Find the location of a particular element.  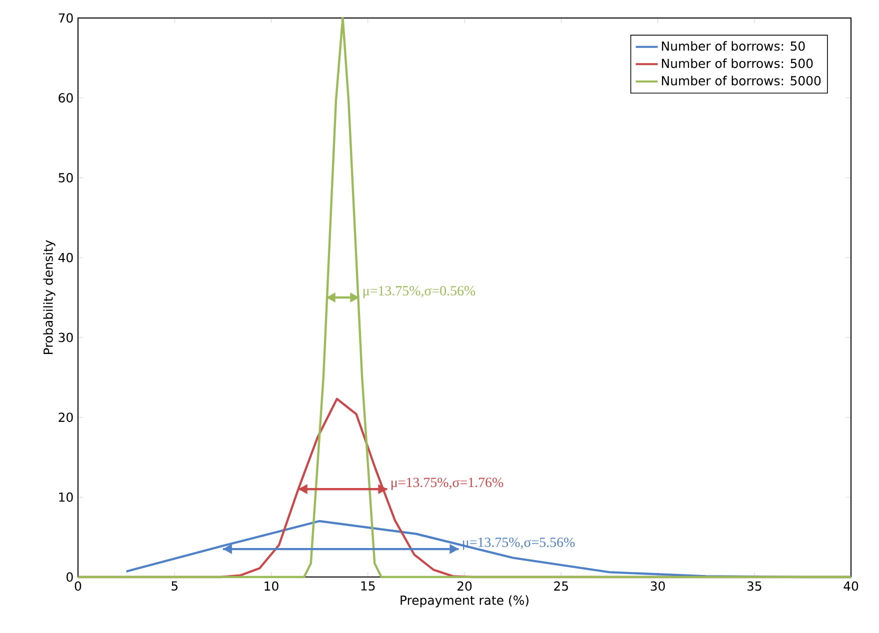

y-tick-label: 10 is located at coordinates (66, 497).